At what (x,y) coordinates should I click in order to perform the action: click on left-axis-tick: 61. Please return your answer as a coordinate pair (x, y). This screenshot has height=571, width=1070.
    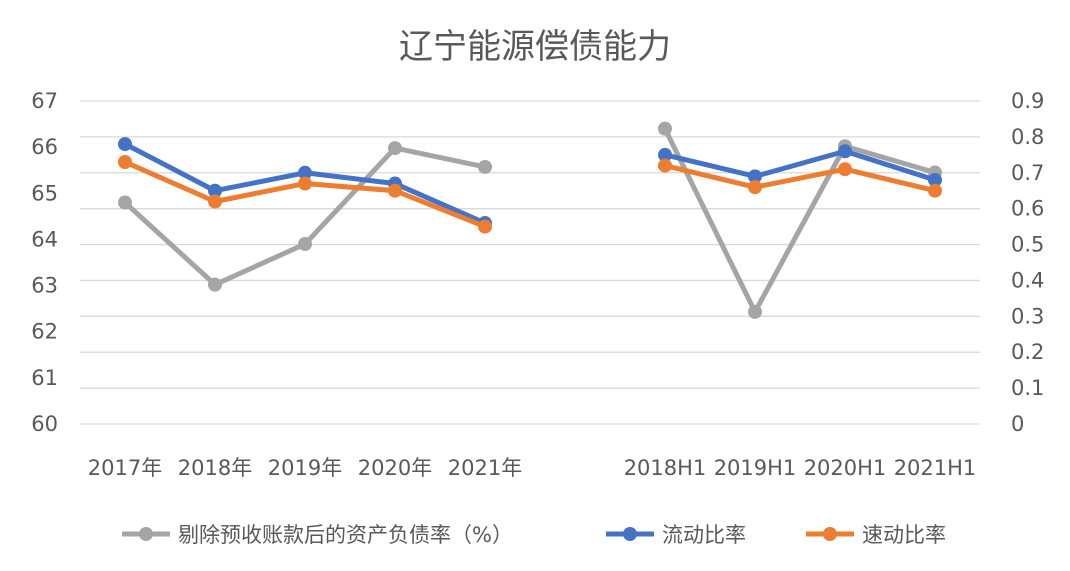
    Looking at the image, I should click on (44, 378).